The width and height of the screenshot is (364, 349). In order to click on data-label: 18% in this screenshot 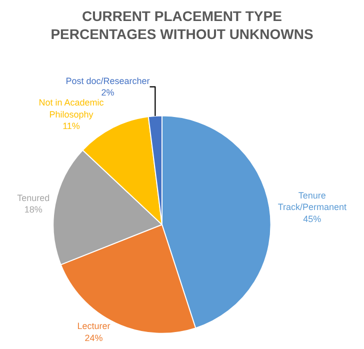, I will do `click(33, 209)`.